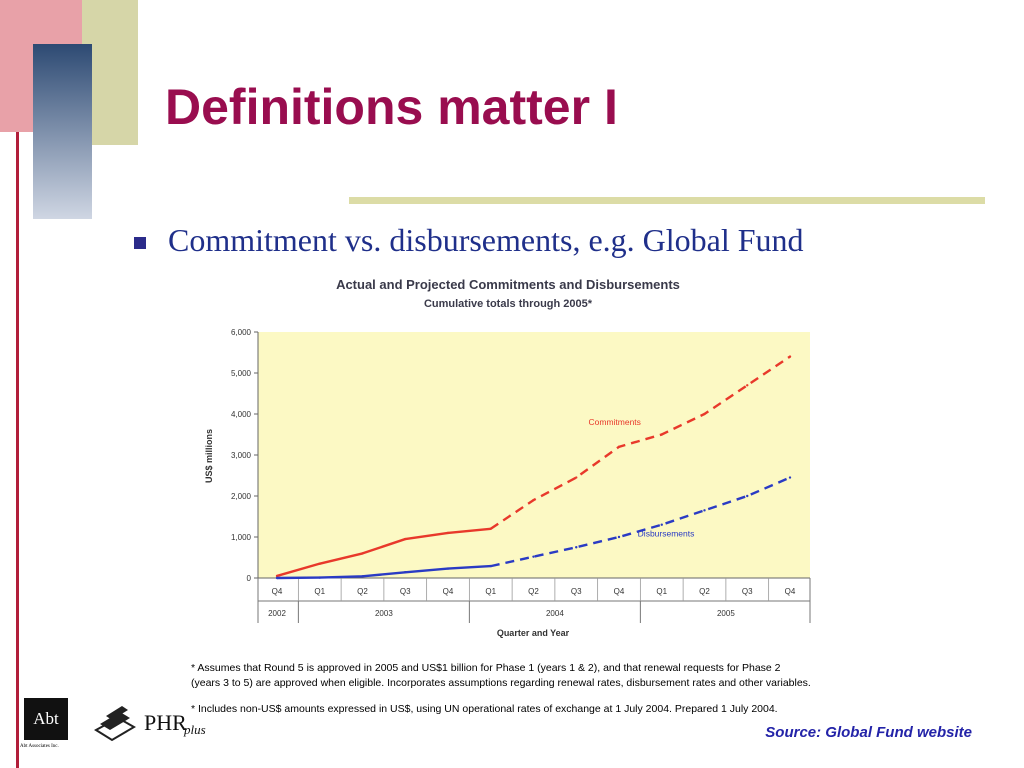 The height and width of the screenshot is (768, 1024). Describe the element at coordinates (39, 746) in the screenshot. I see `abt-logo-caption: Abt Associates Inc.` at that location.